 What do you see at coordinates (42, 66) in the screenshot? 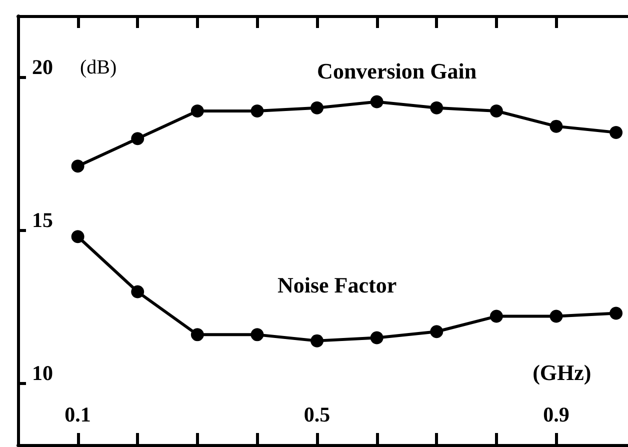
I see `y-tick-label: 20` at bounding box center [42, 66].